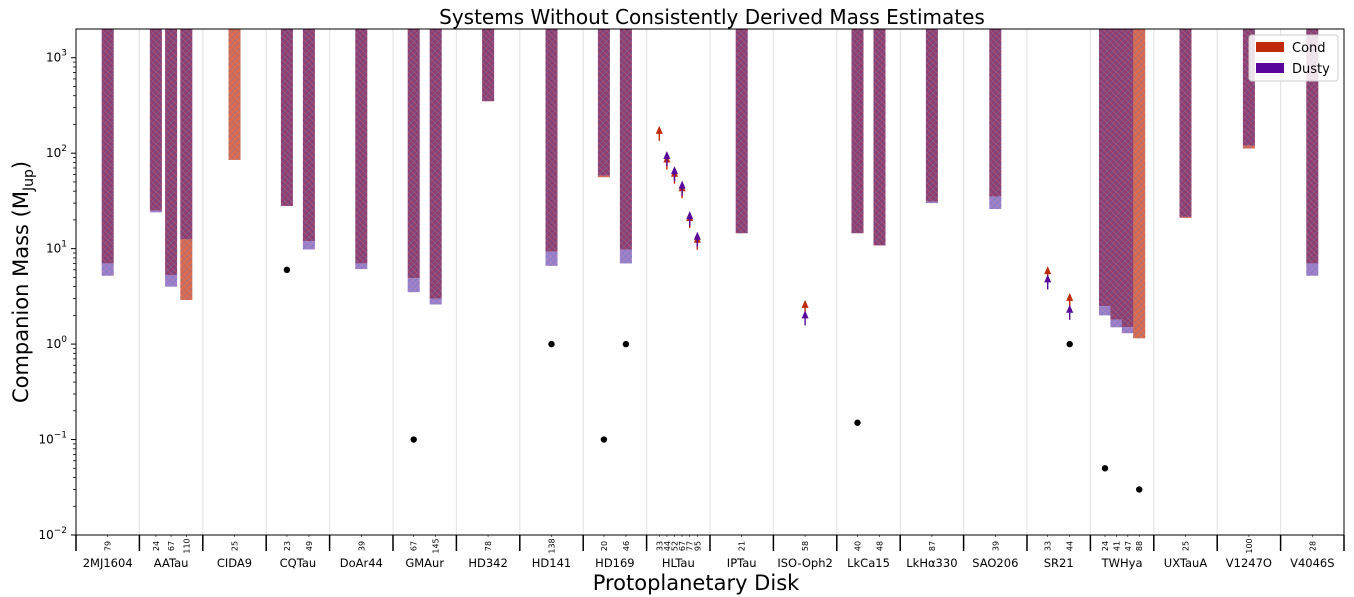 The image size is (1354, 597). I want to click on y-axis-label-close: ), so click(21, 165).